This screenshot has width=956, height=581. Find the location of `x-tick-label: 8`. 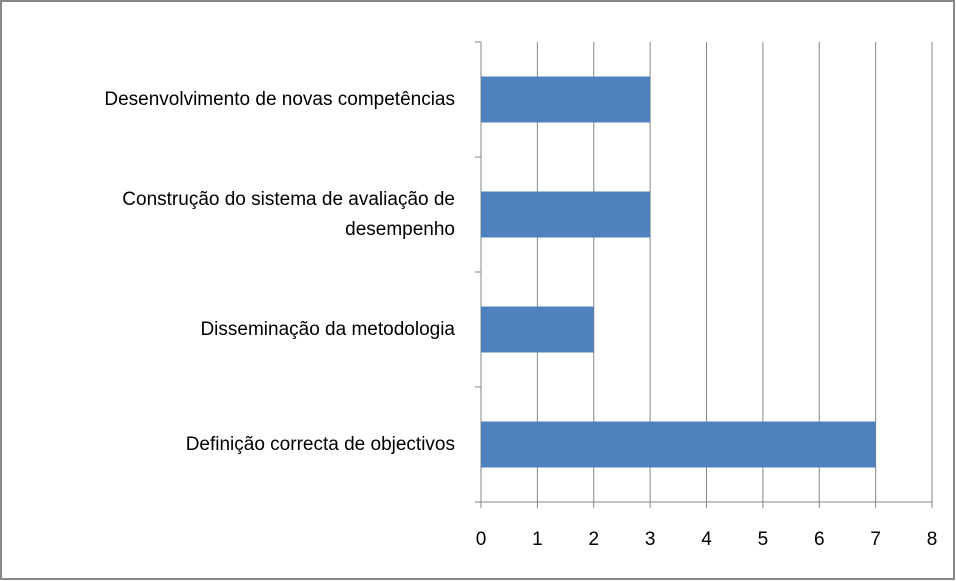

x-tick-label: 8 is located at coordinates (932, 539).